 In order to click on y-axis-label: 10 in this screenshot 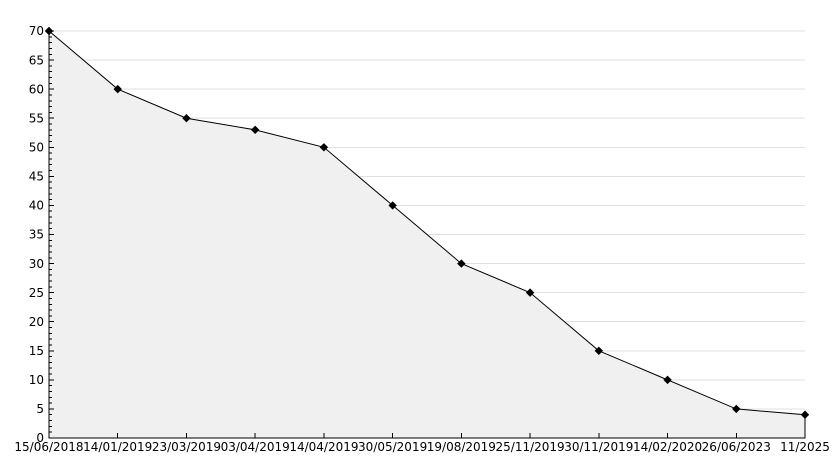, I will do `click(36, 380)`.